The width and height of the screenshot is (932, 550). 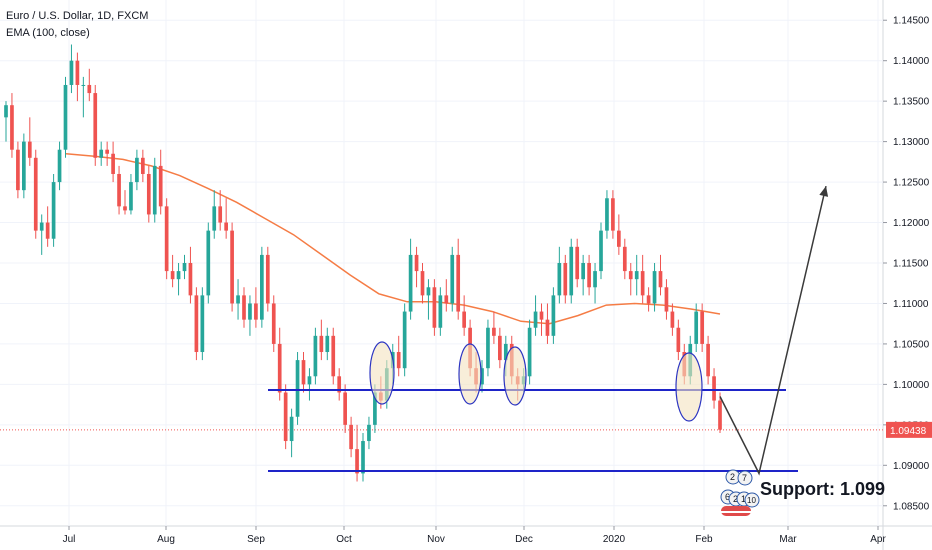 I want to click on x-tick-label: 2020, so click(x=614, y=539).